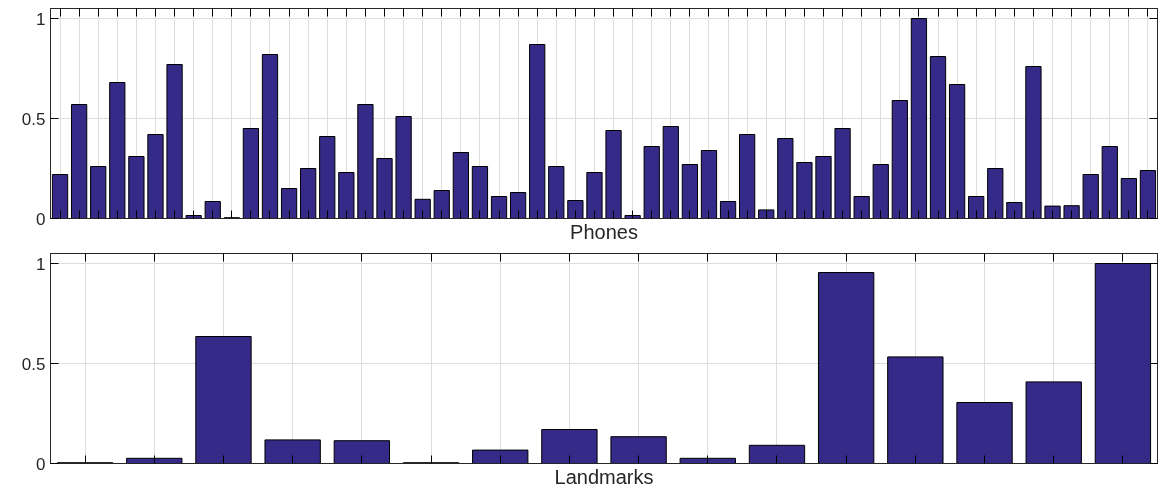  Describe the element at coordinates (604, 231) in the screenshot. I see `x-axis-title: Phones` at that location.